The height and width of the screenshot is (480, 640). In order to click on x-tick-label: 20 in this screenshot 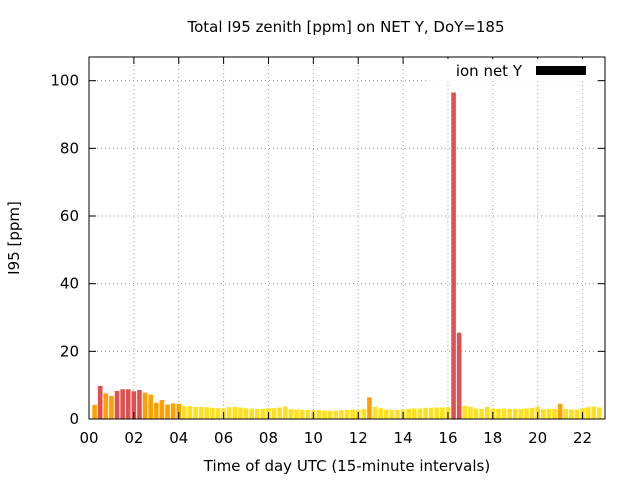, I will do `click(537, 438)`.